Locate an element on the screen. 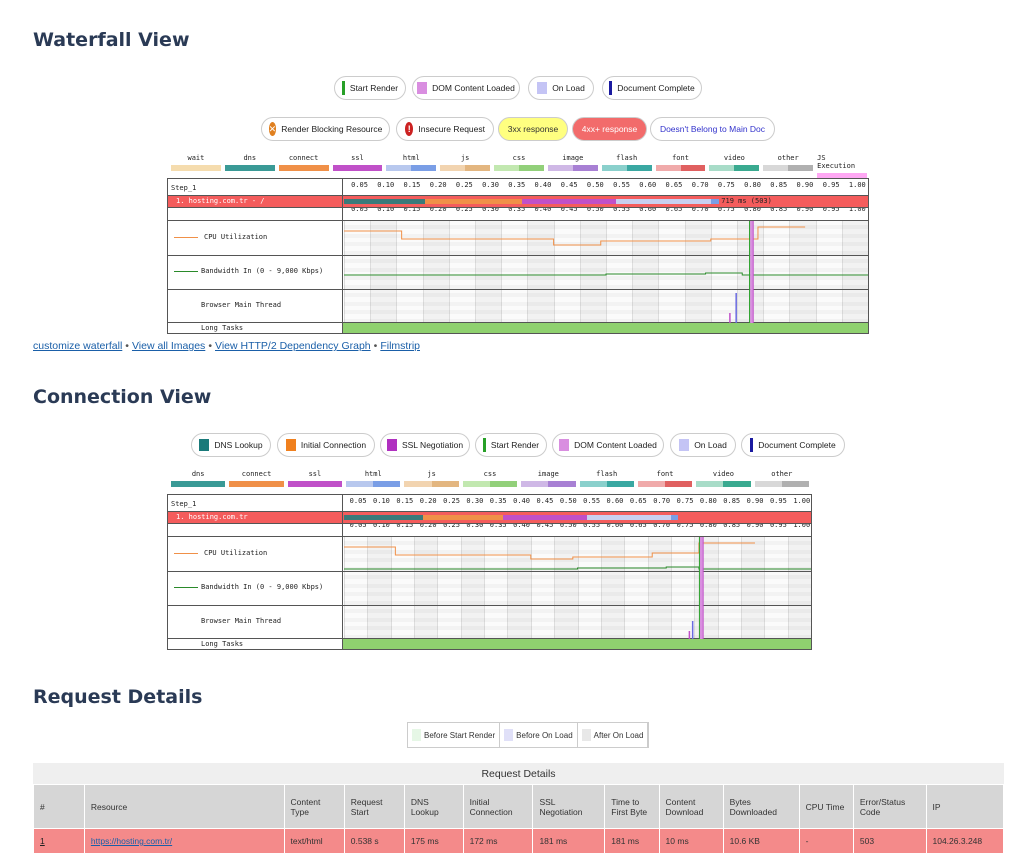 The height and width of the screenshot is (860, 1024). legend-html: html is located at coordinates (373, 478).